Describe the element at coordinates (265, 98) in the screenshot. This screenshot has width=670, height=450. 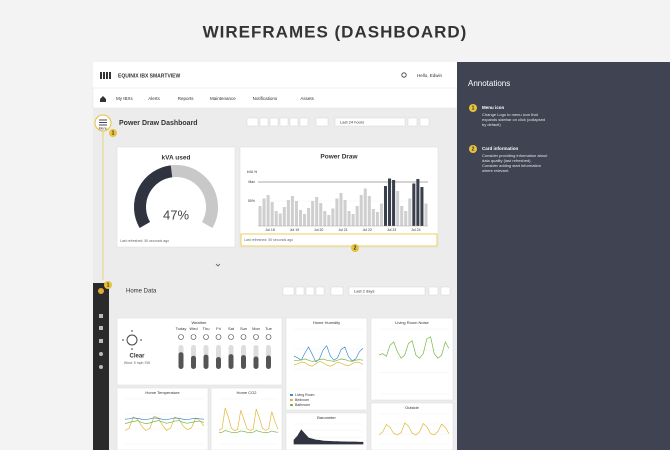
I see `nav-tab: Notifications` at that location.